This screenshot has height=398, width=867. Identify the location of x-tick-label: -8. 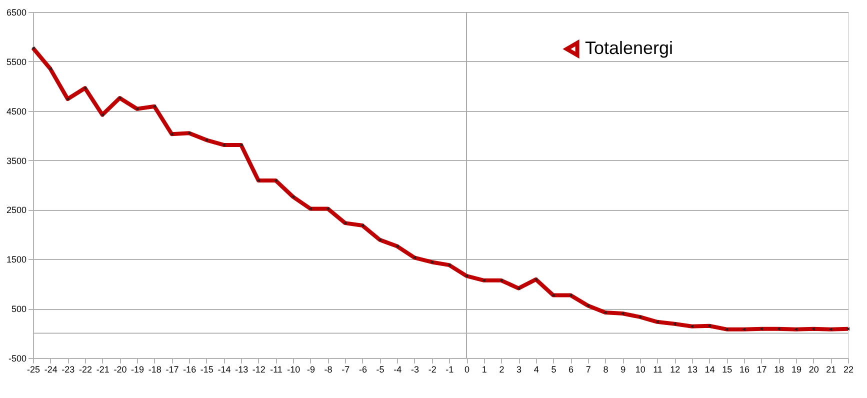
(328, 369).